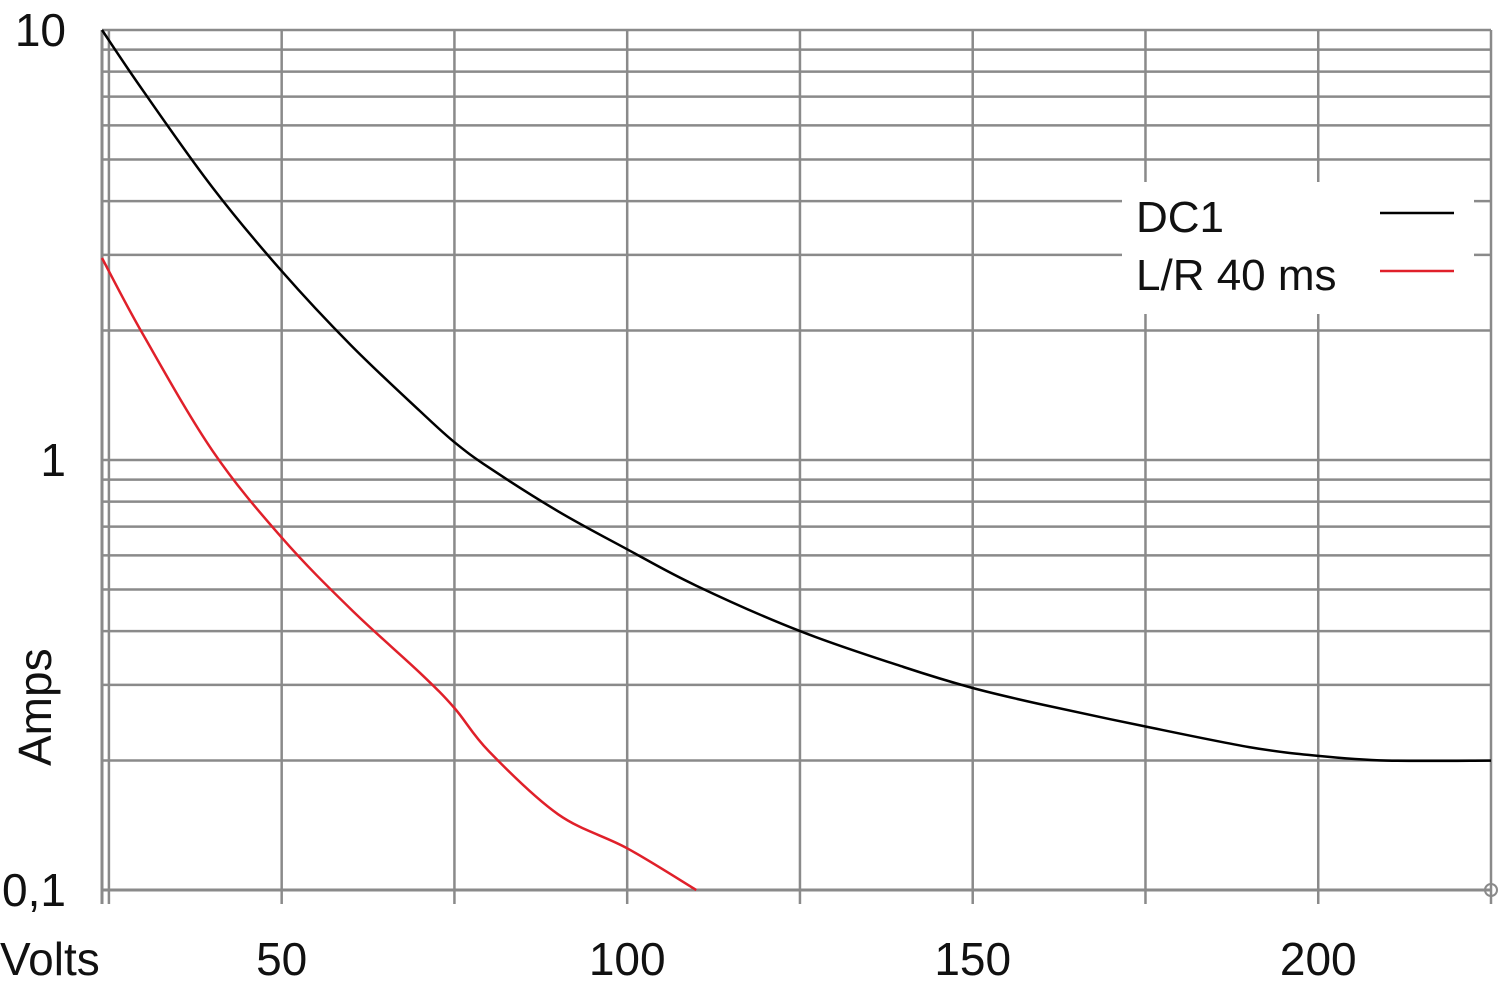 The image size is (1500, 990). Describe the element at coordinates (972, 959) in the screenshot. I see `x-tick-label: 150` at that location.